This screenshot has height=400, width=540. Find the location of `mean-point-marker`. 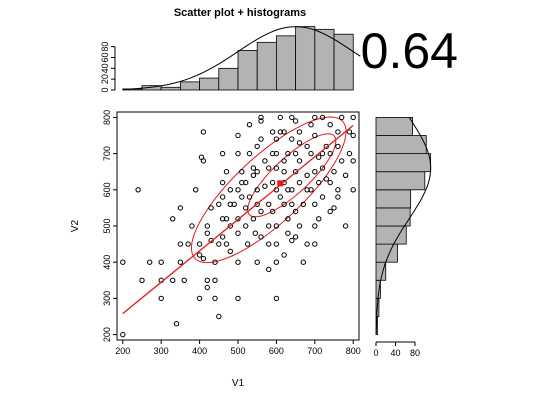

mean-point-marker is located at coordinates (280, 183).